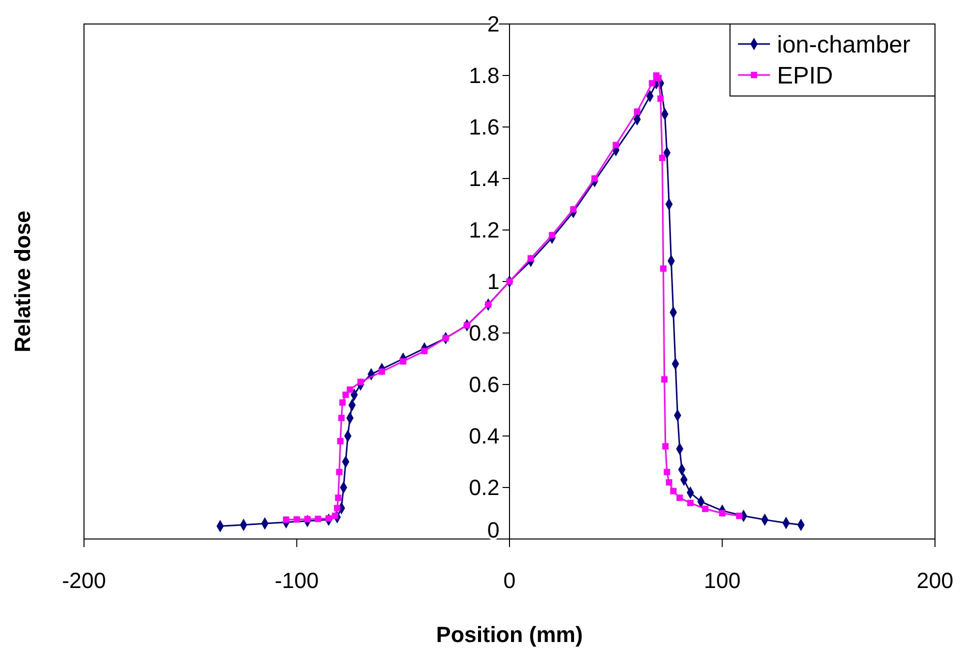  What do you see at coordinates (509, 634) in the screenshot?
I see `x-axis-title: Position (mm)` at bounding box center [509, 634].